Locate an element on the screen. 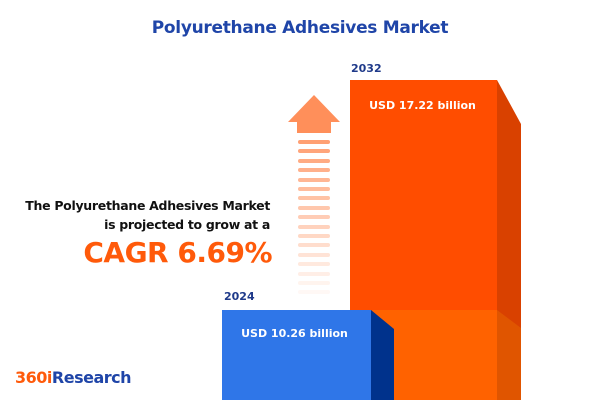 The width and height of the screenshot is (600, 400). year-label-2024: 2024 is located at coordinates (239, 296).